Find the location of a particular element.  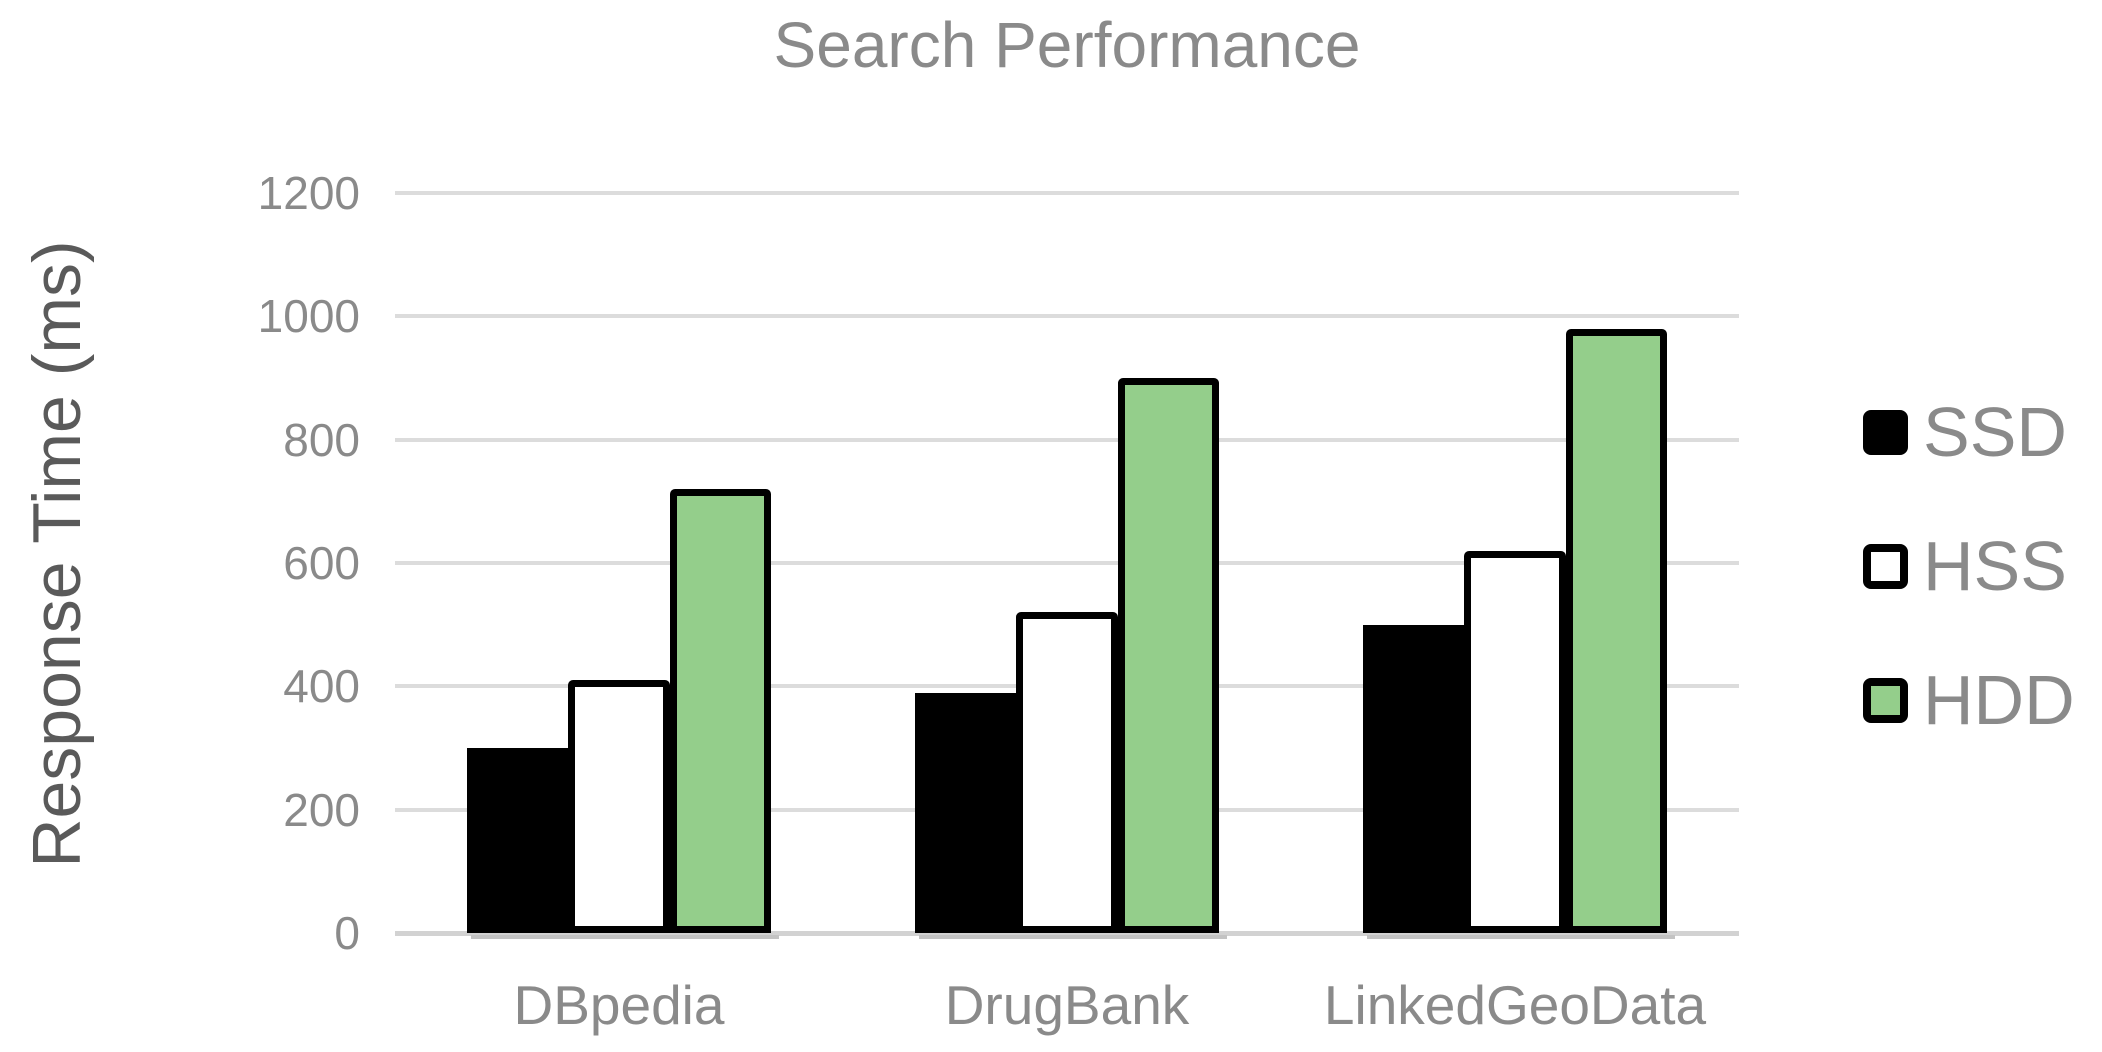

legend-label-ssd: SSD is located at coordinates (1995, 432).